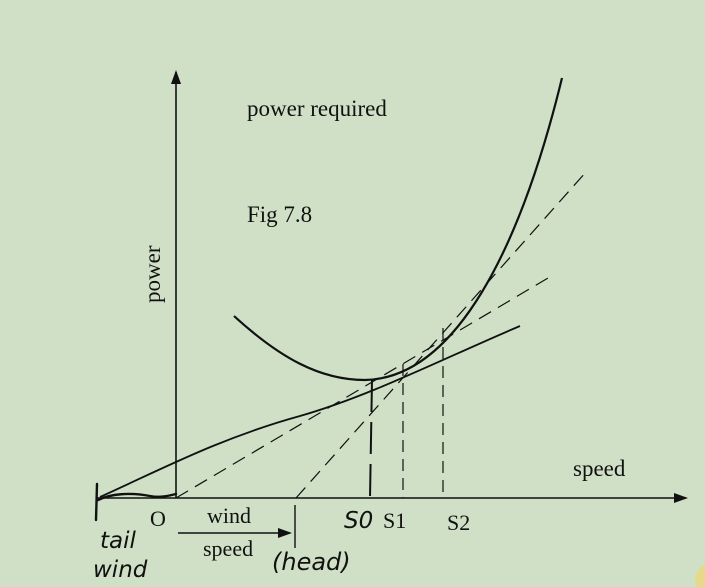  I want to click on s0-vertical-line, so click(371, 439).